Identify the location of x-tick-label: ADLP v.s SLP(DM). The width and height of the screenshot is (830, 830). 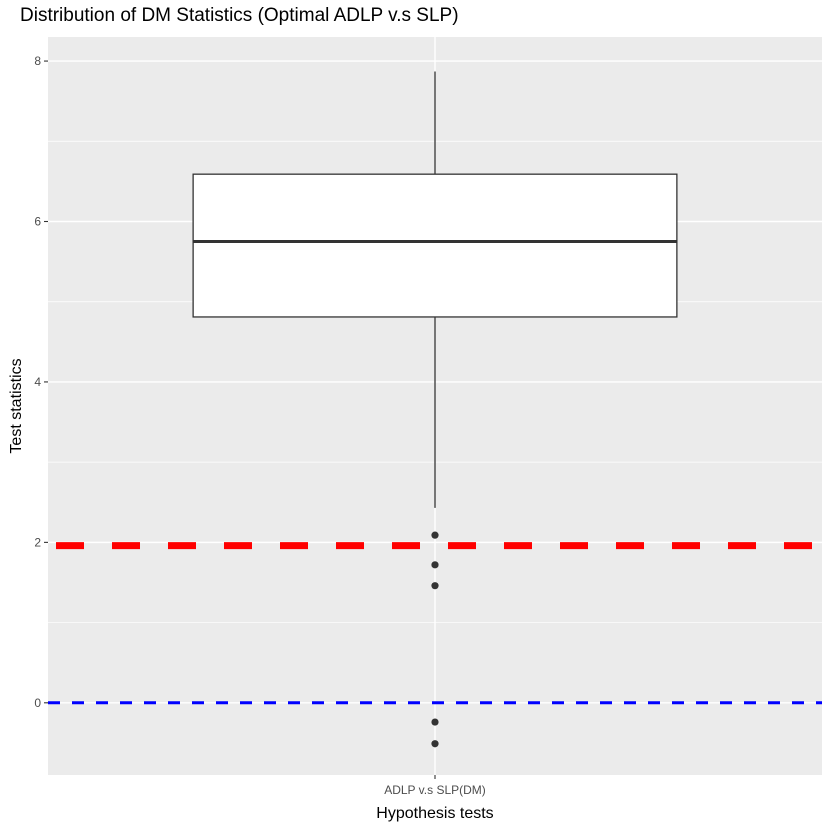
(435, 790).